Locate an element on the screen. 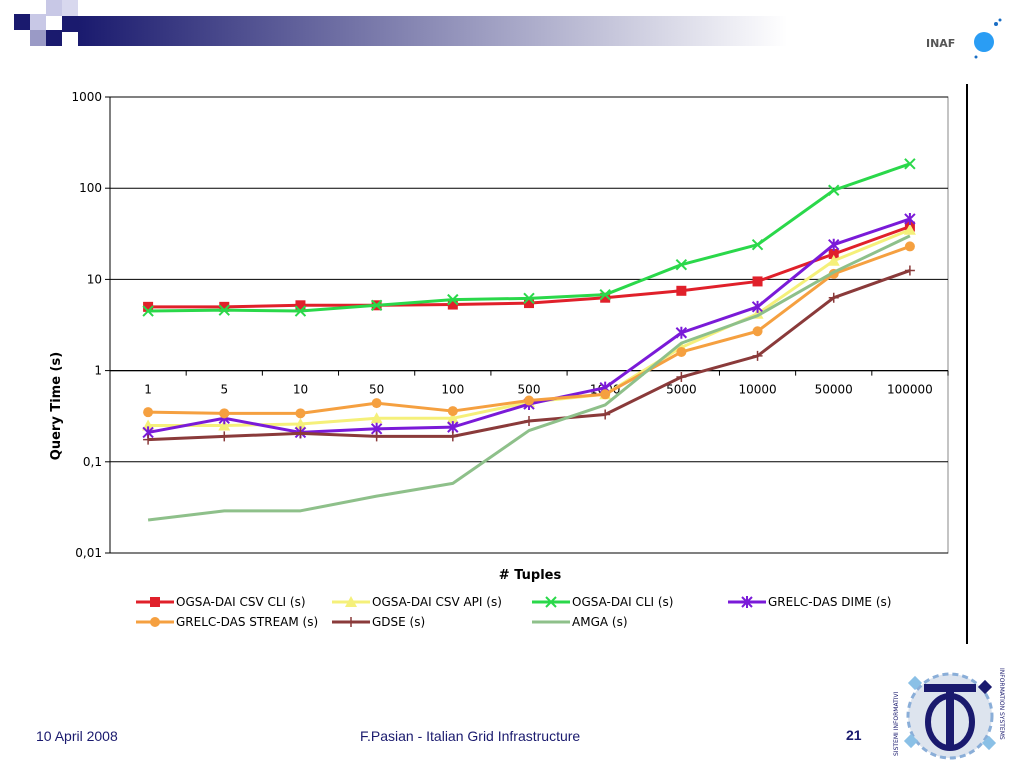 The height and width of the screenshot is (768, 1024). legend-label: OGSA-DAI CSV CLI (s) is located at coordinates (241, 602).